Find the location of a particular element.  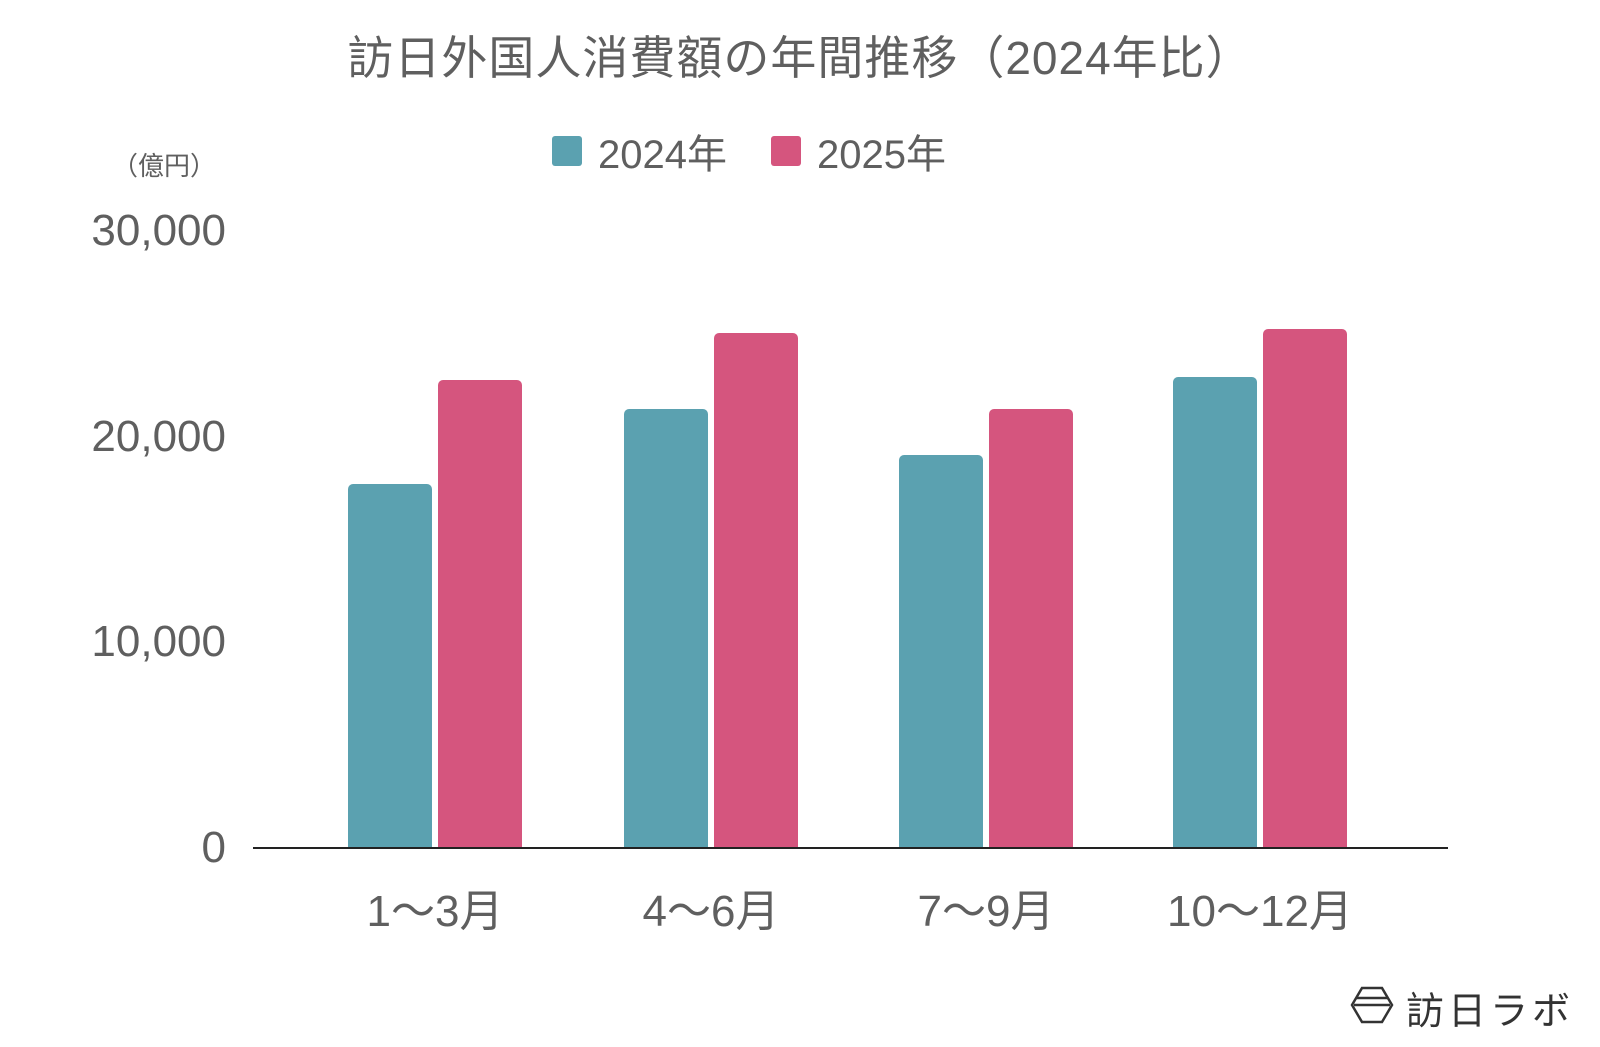

brand-logo: 訪日ラボ is located at coordinates (1462, 1007).